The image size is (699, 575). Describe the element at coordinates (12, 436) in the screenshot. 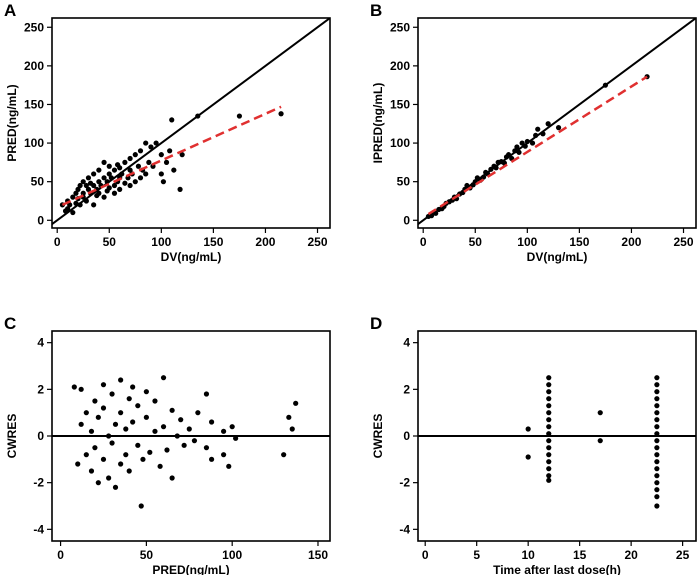

I see `y-axis-title: CWRES` at that location.